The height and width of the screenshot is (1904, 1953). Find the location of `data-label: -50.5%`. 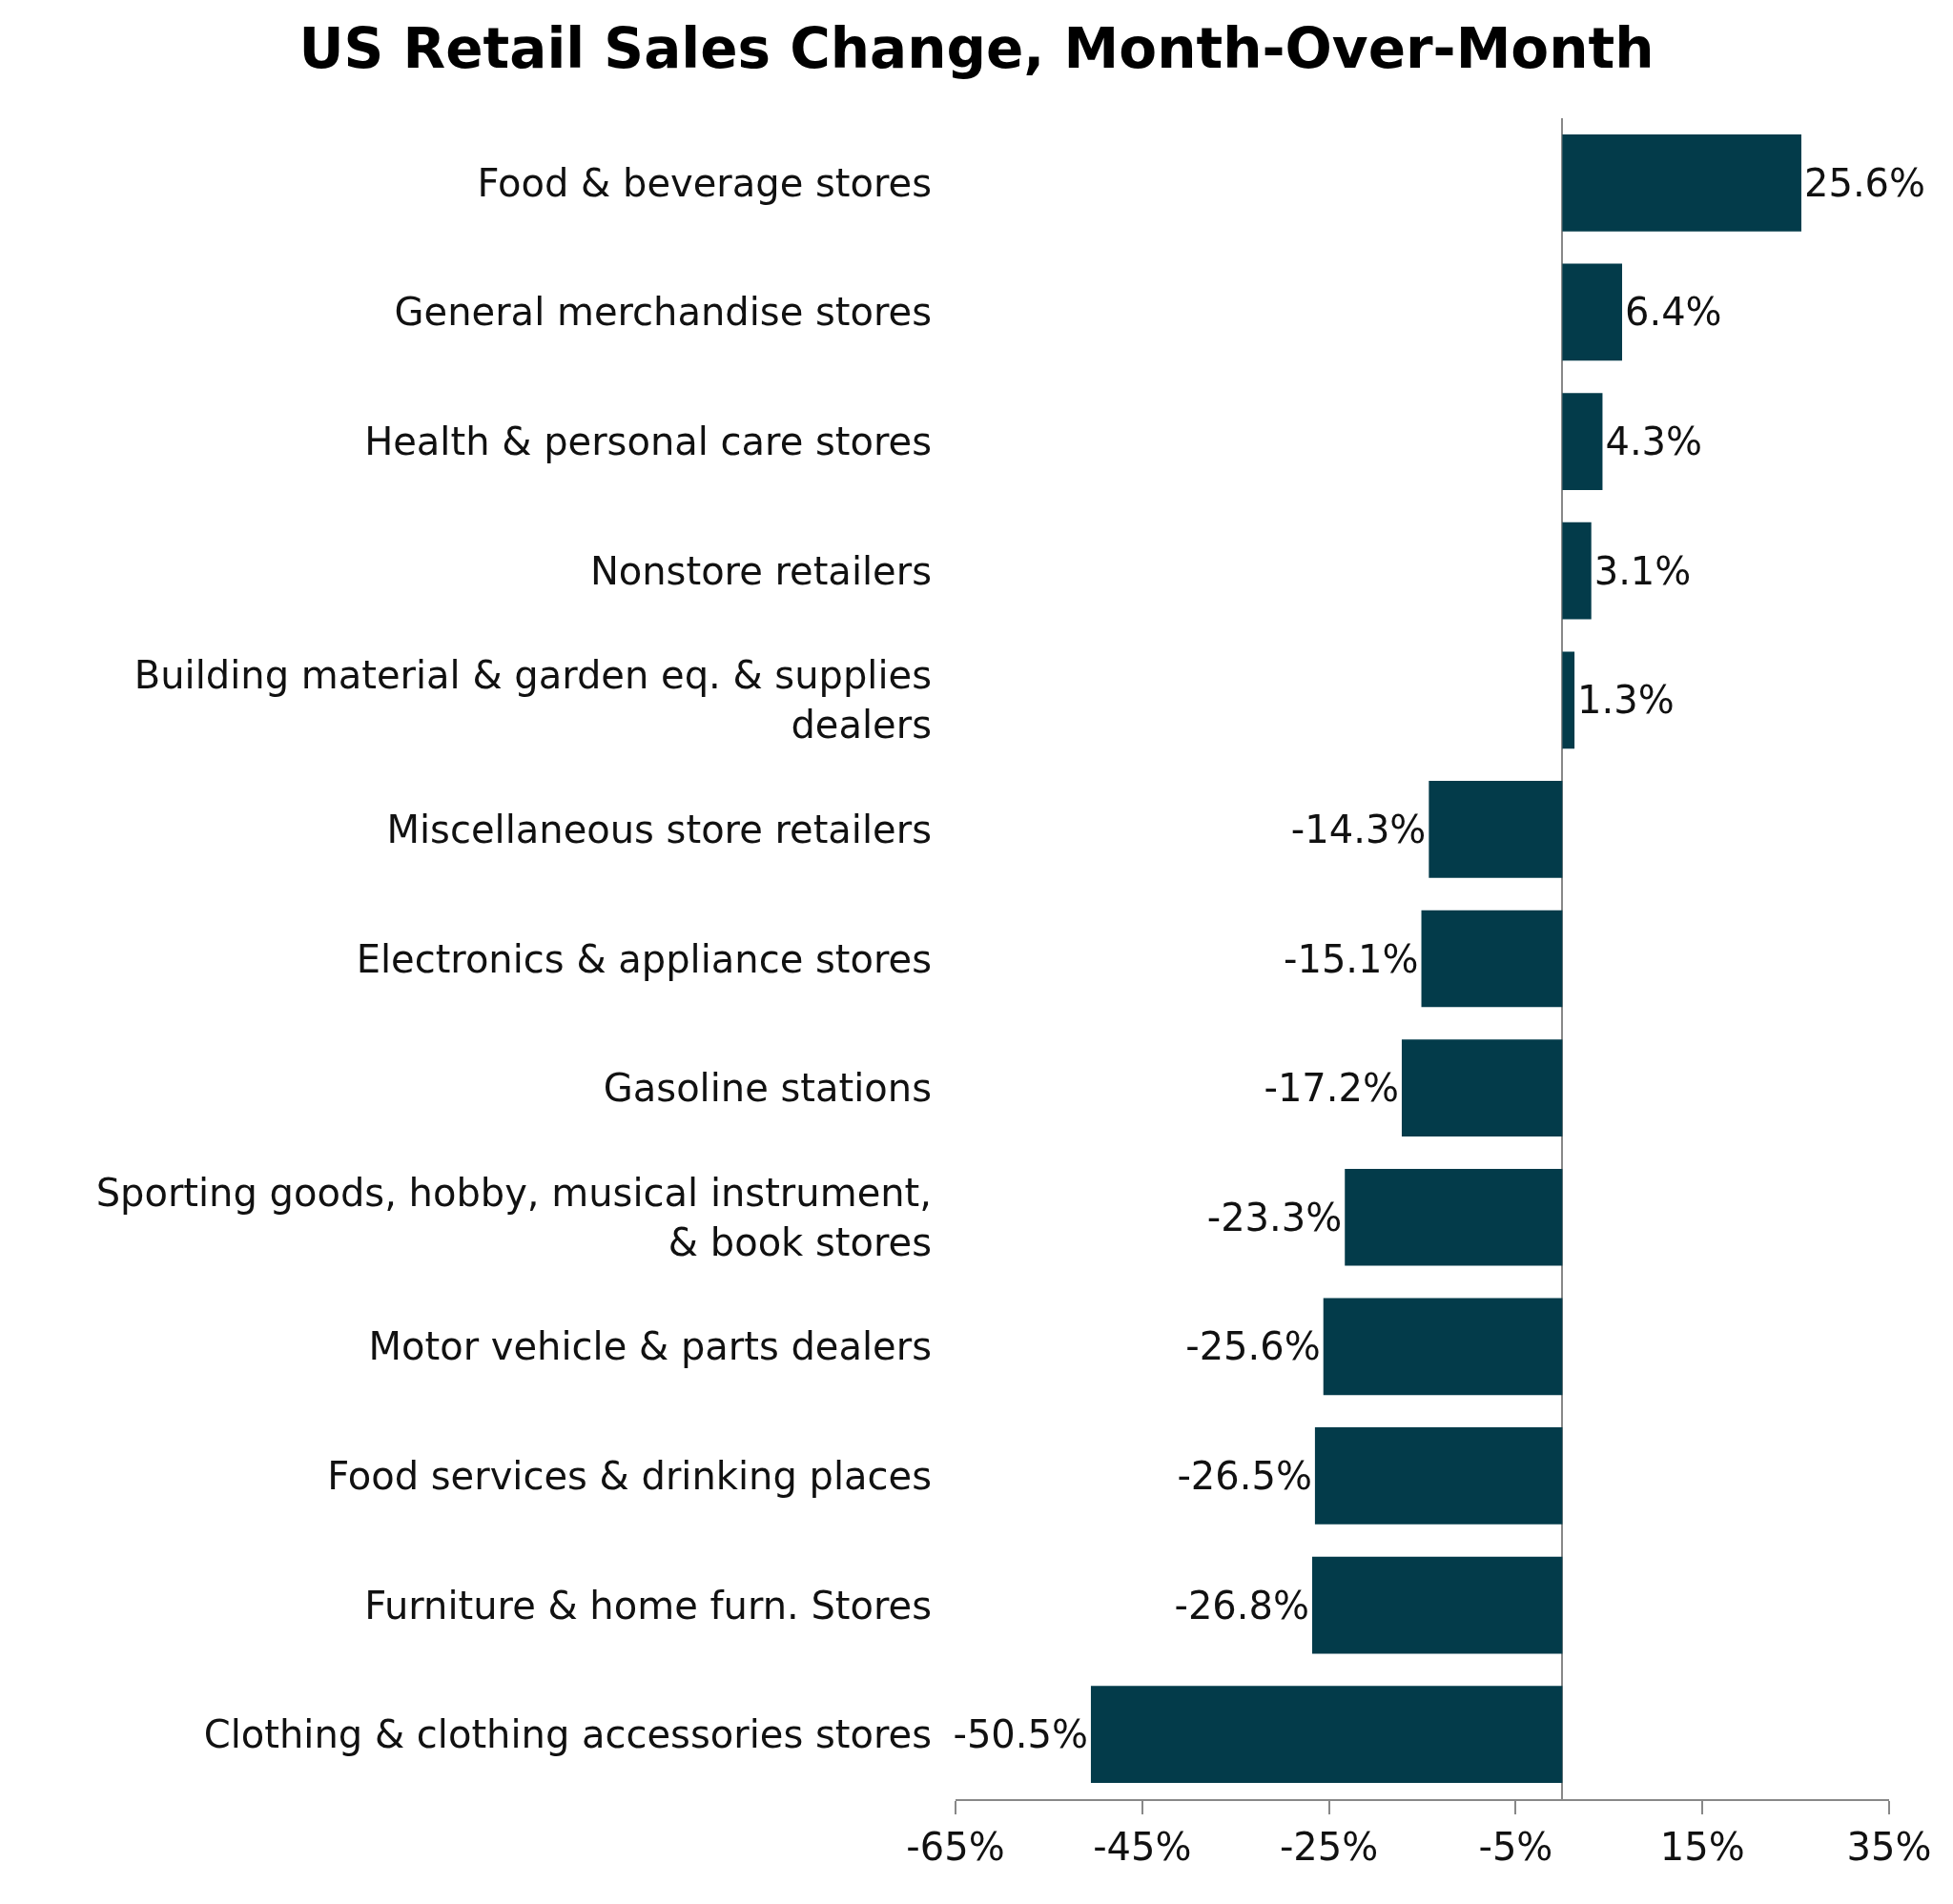

data-label: -50.5% is located at coordinates (1021, 1734).